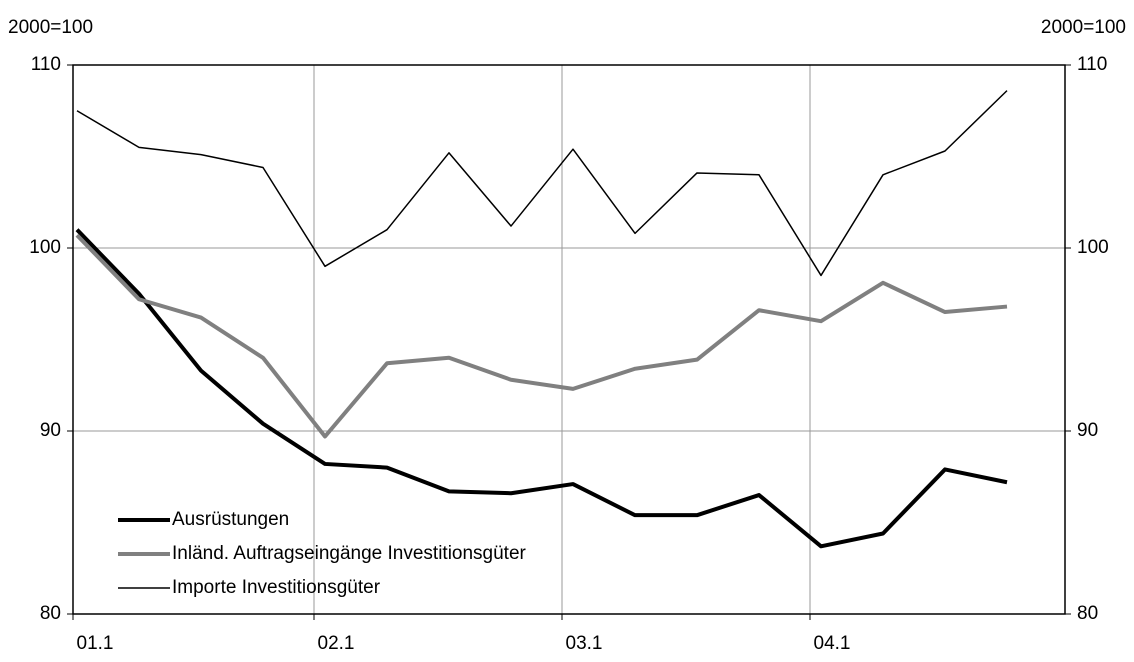 This screenshot has height=662, width=1134. I want to click on y2-tick-label: 110, so click(1092, 64).